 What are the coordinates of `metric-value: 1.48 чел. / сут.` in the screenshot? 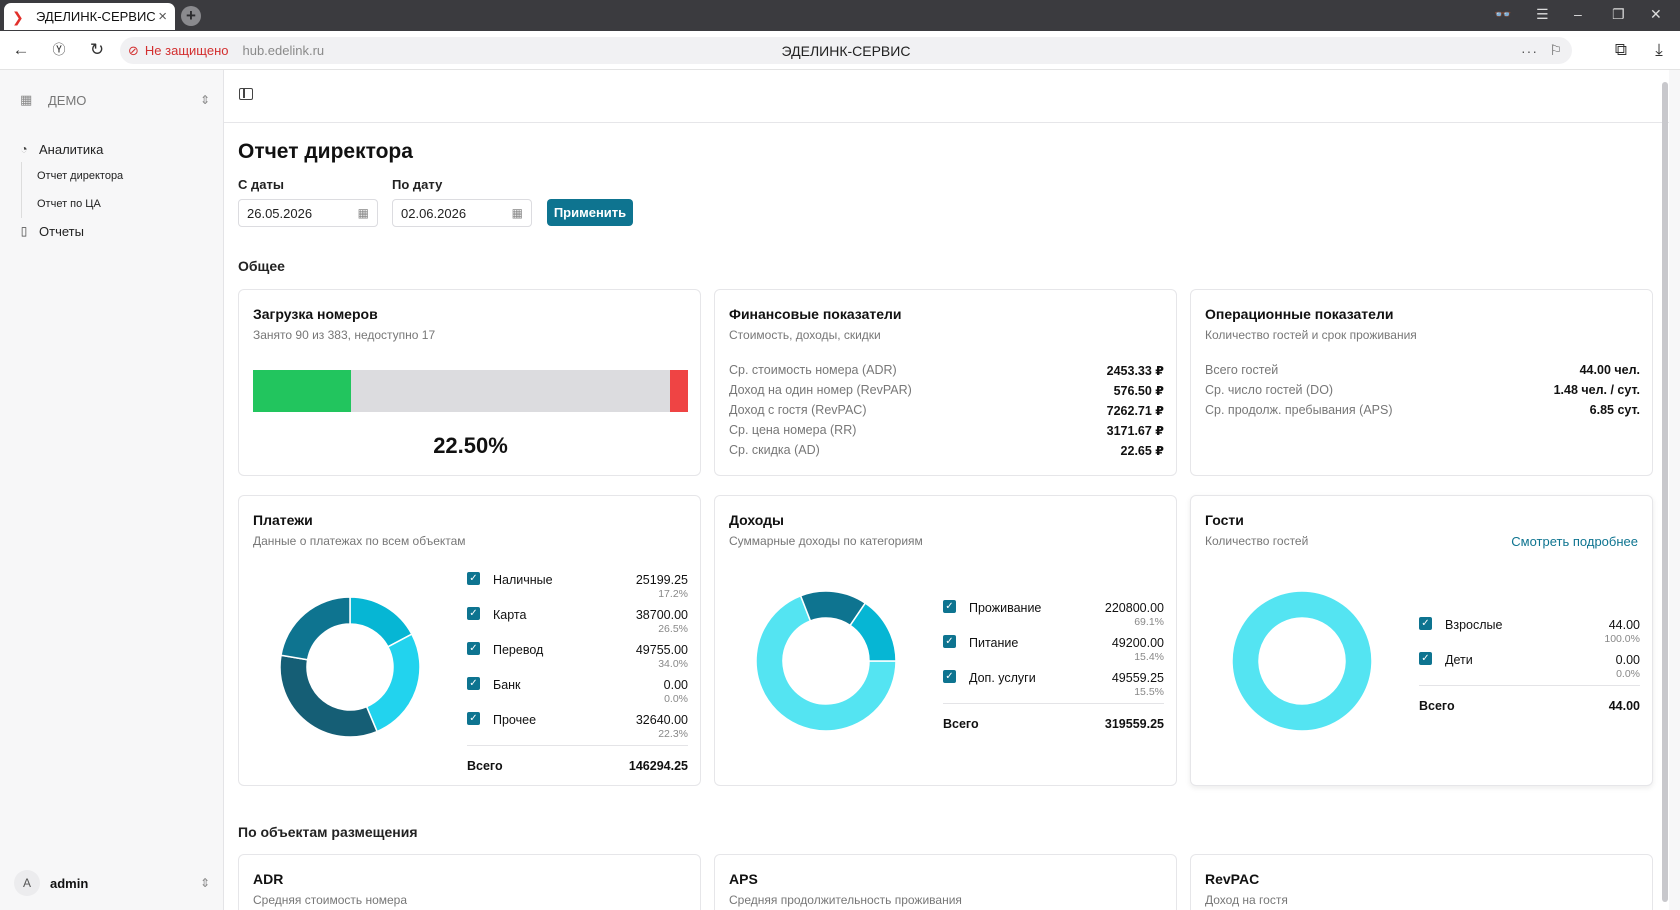 It's located at (1596, 390).